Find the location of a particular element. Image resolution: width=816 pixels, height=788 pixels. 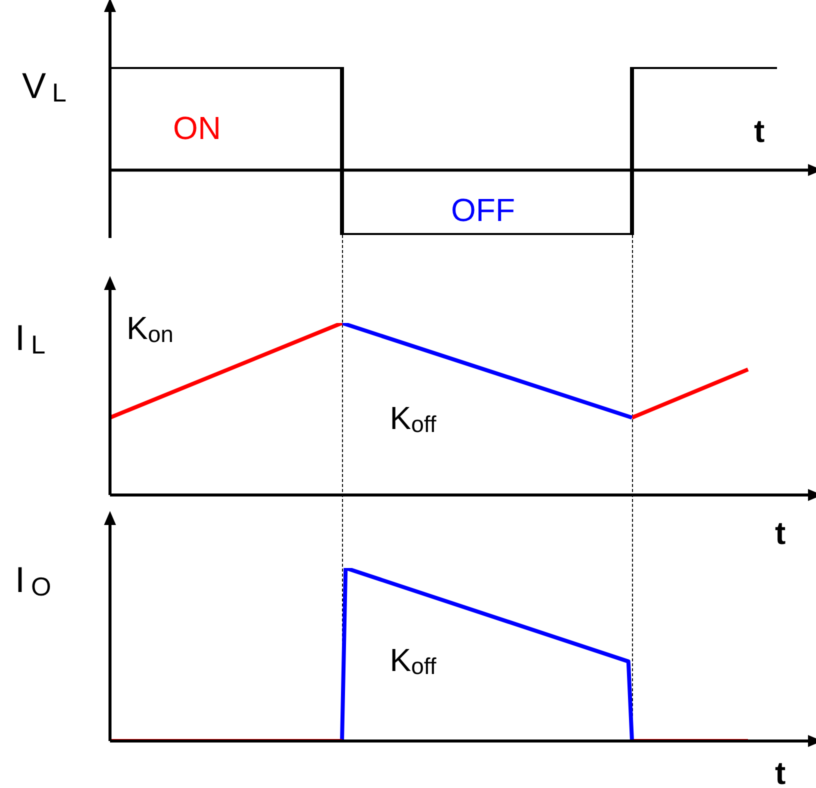

annotation: ON is located at coordinates (197, 128).